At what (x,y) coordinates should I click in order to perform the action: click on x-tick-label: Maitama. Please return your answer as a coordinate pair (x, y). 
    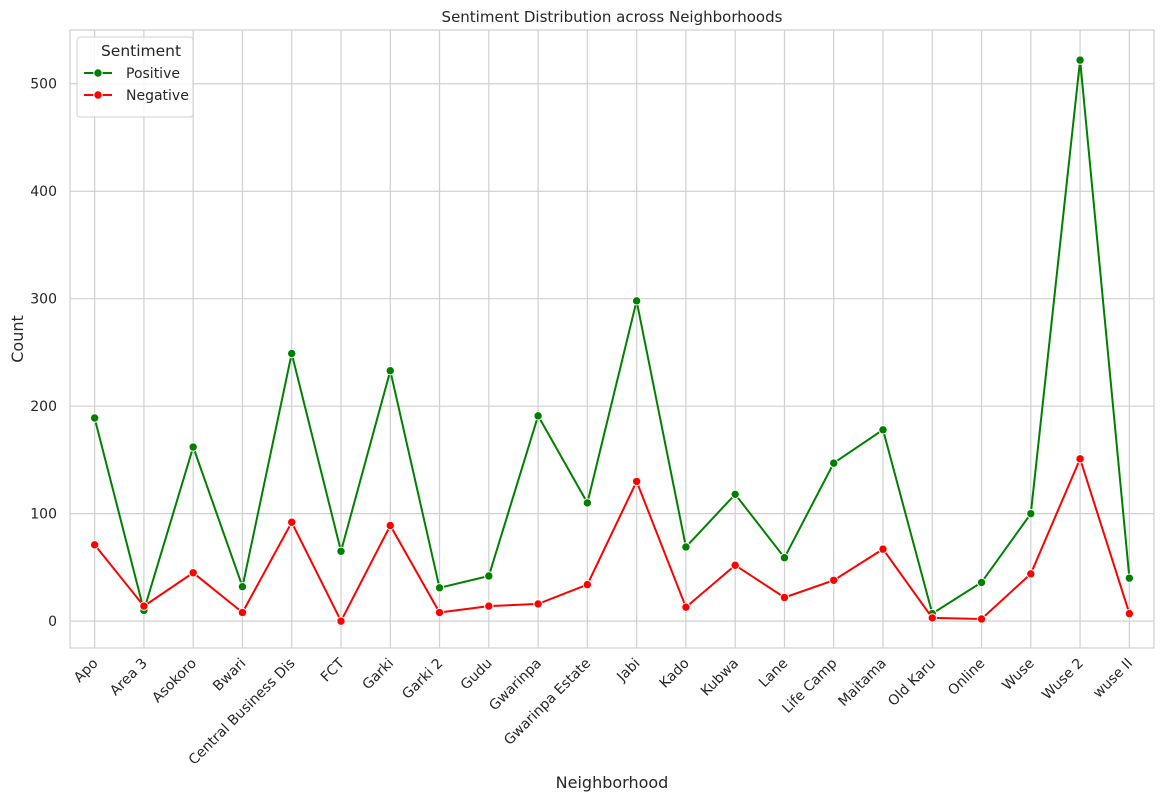
    Looking at the image, I should click on (862, 683).